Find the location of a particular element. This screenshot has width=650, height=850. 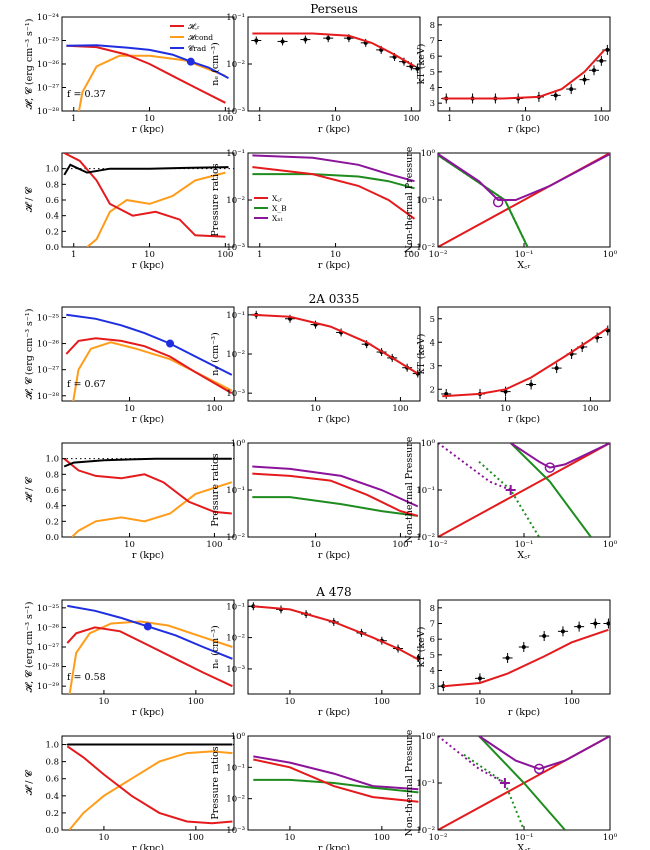

cr-pressure-line is located at coordinates (524, 490).